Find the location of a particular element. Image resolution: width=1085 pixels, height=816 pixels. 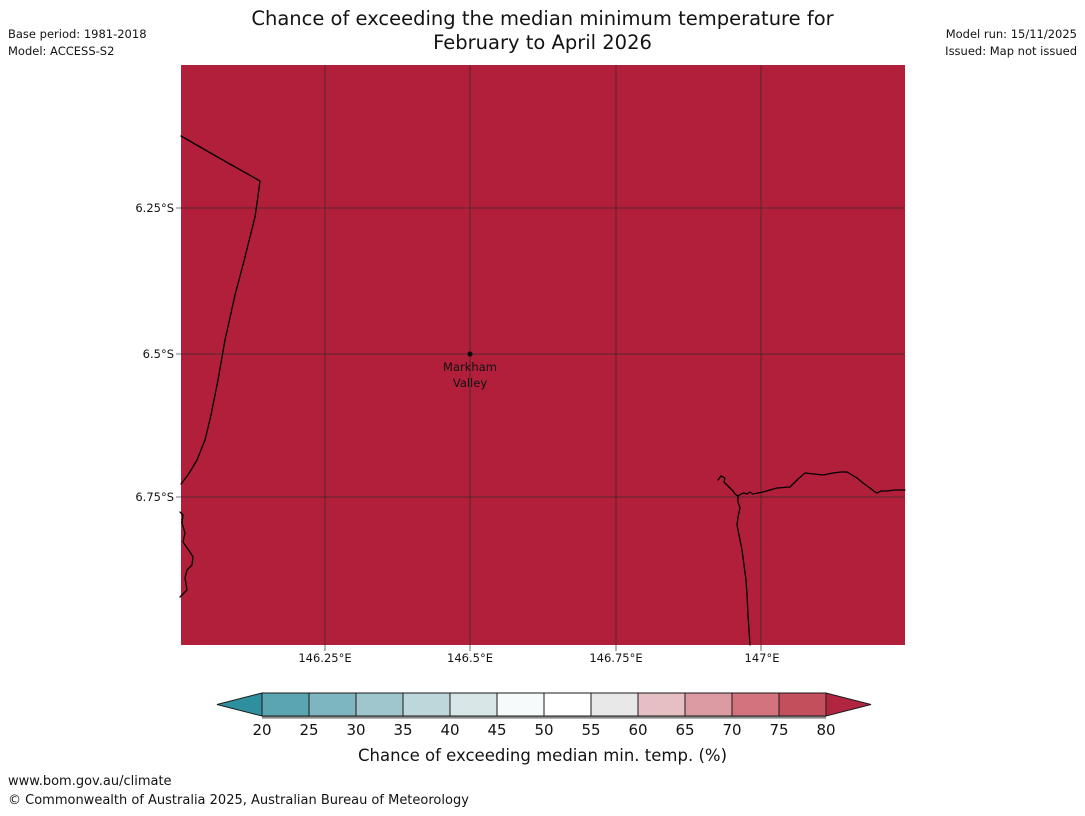

base-period-text: Base period: 1981-2018 is located at coordinates (77, 34).